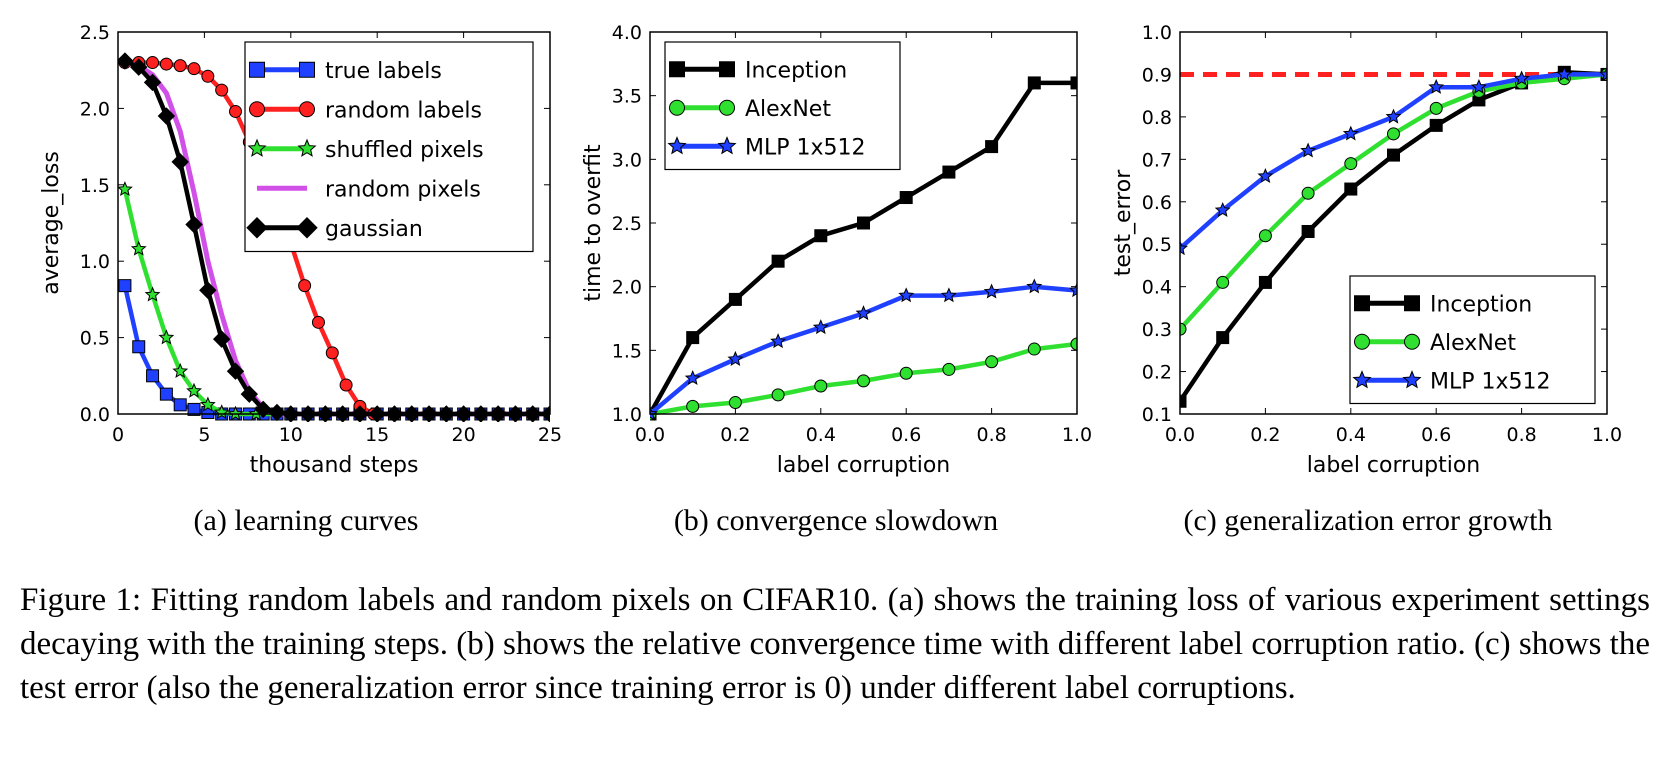 Image resolution: width=1672 pixels, height=772 pixels. Describe the element at coordinates (1157, 288) in the screenshot. I see `y-tick-label: 0.4` at that location.